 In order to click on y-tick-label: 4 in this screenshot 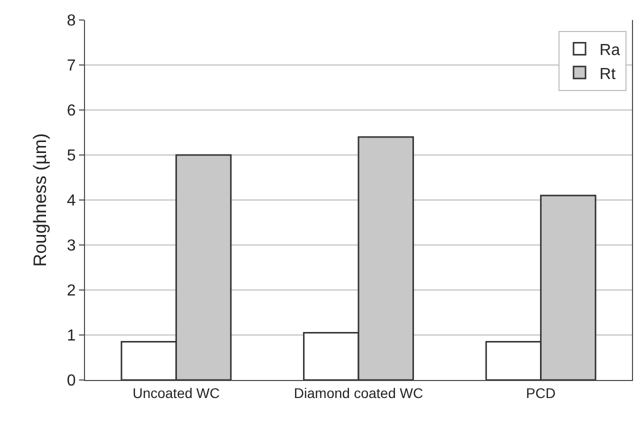, I will do `click(71, 201)`.